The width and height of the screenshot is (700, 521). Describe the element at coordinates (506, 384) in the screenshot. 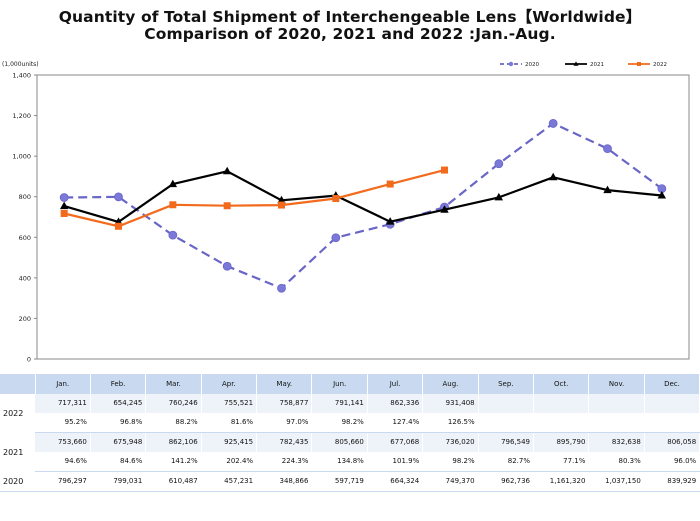

I see `table-header-cell: Sep.` at that location.